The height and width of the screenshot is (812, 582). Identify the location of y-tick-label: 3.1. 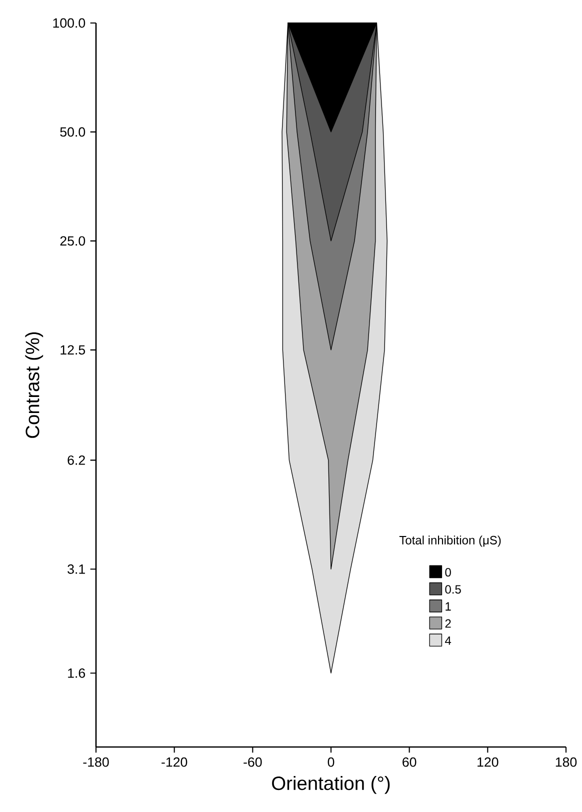
(76, 569).